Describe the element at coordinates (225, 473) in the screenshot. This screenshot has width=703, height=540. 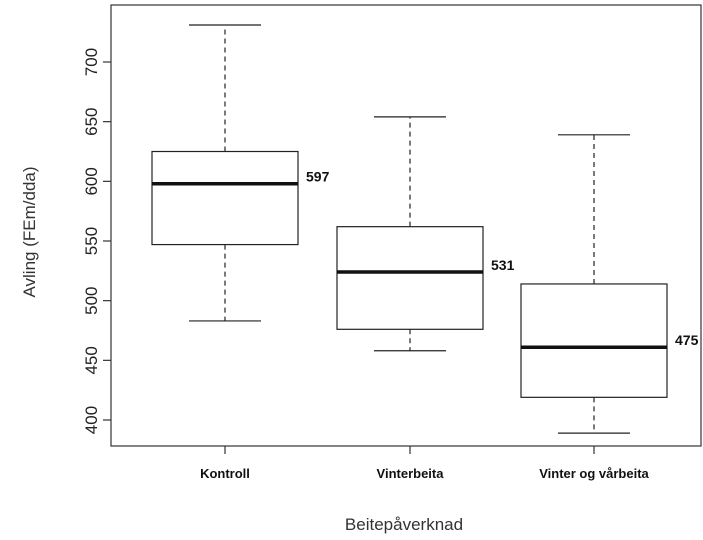
I see `x-tick-label: Kontroll` at that location.